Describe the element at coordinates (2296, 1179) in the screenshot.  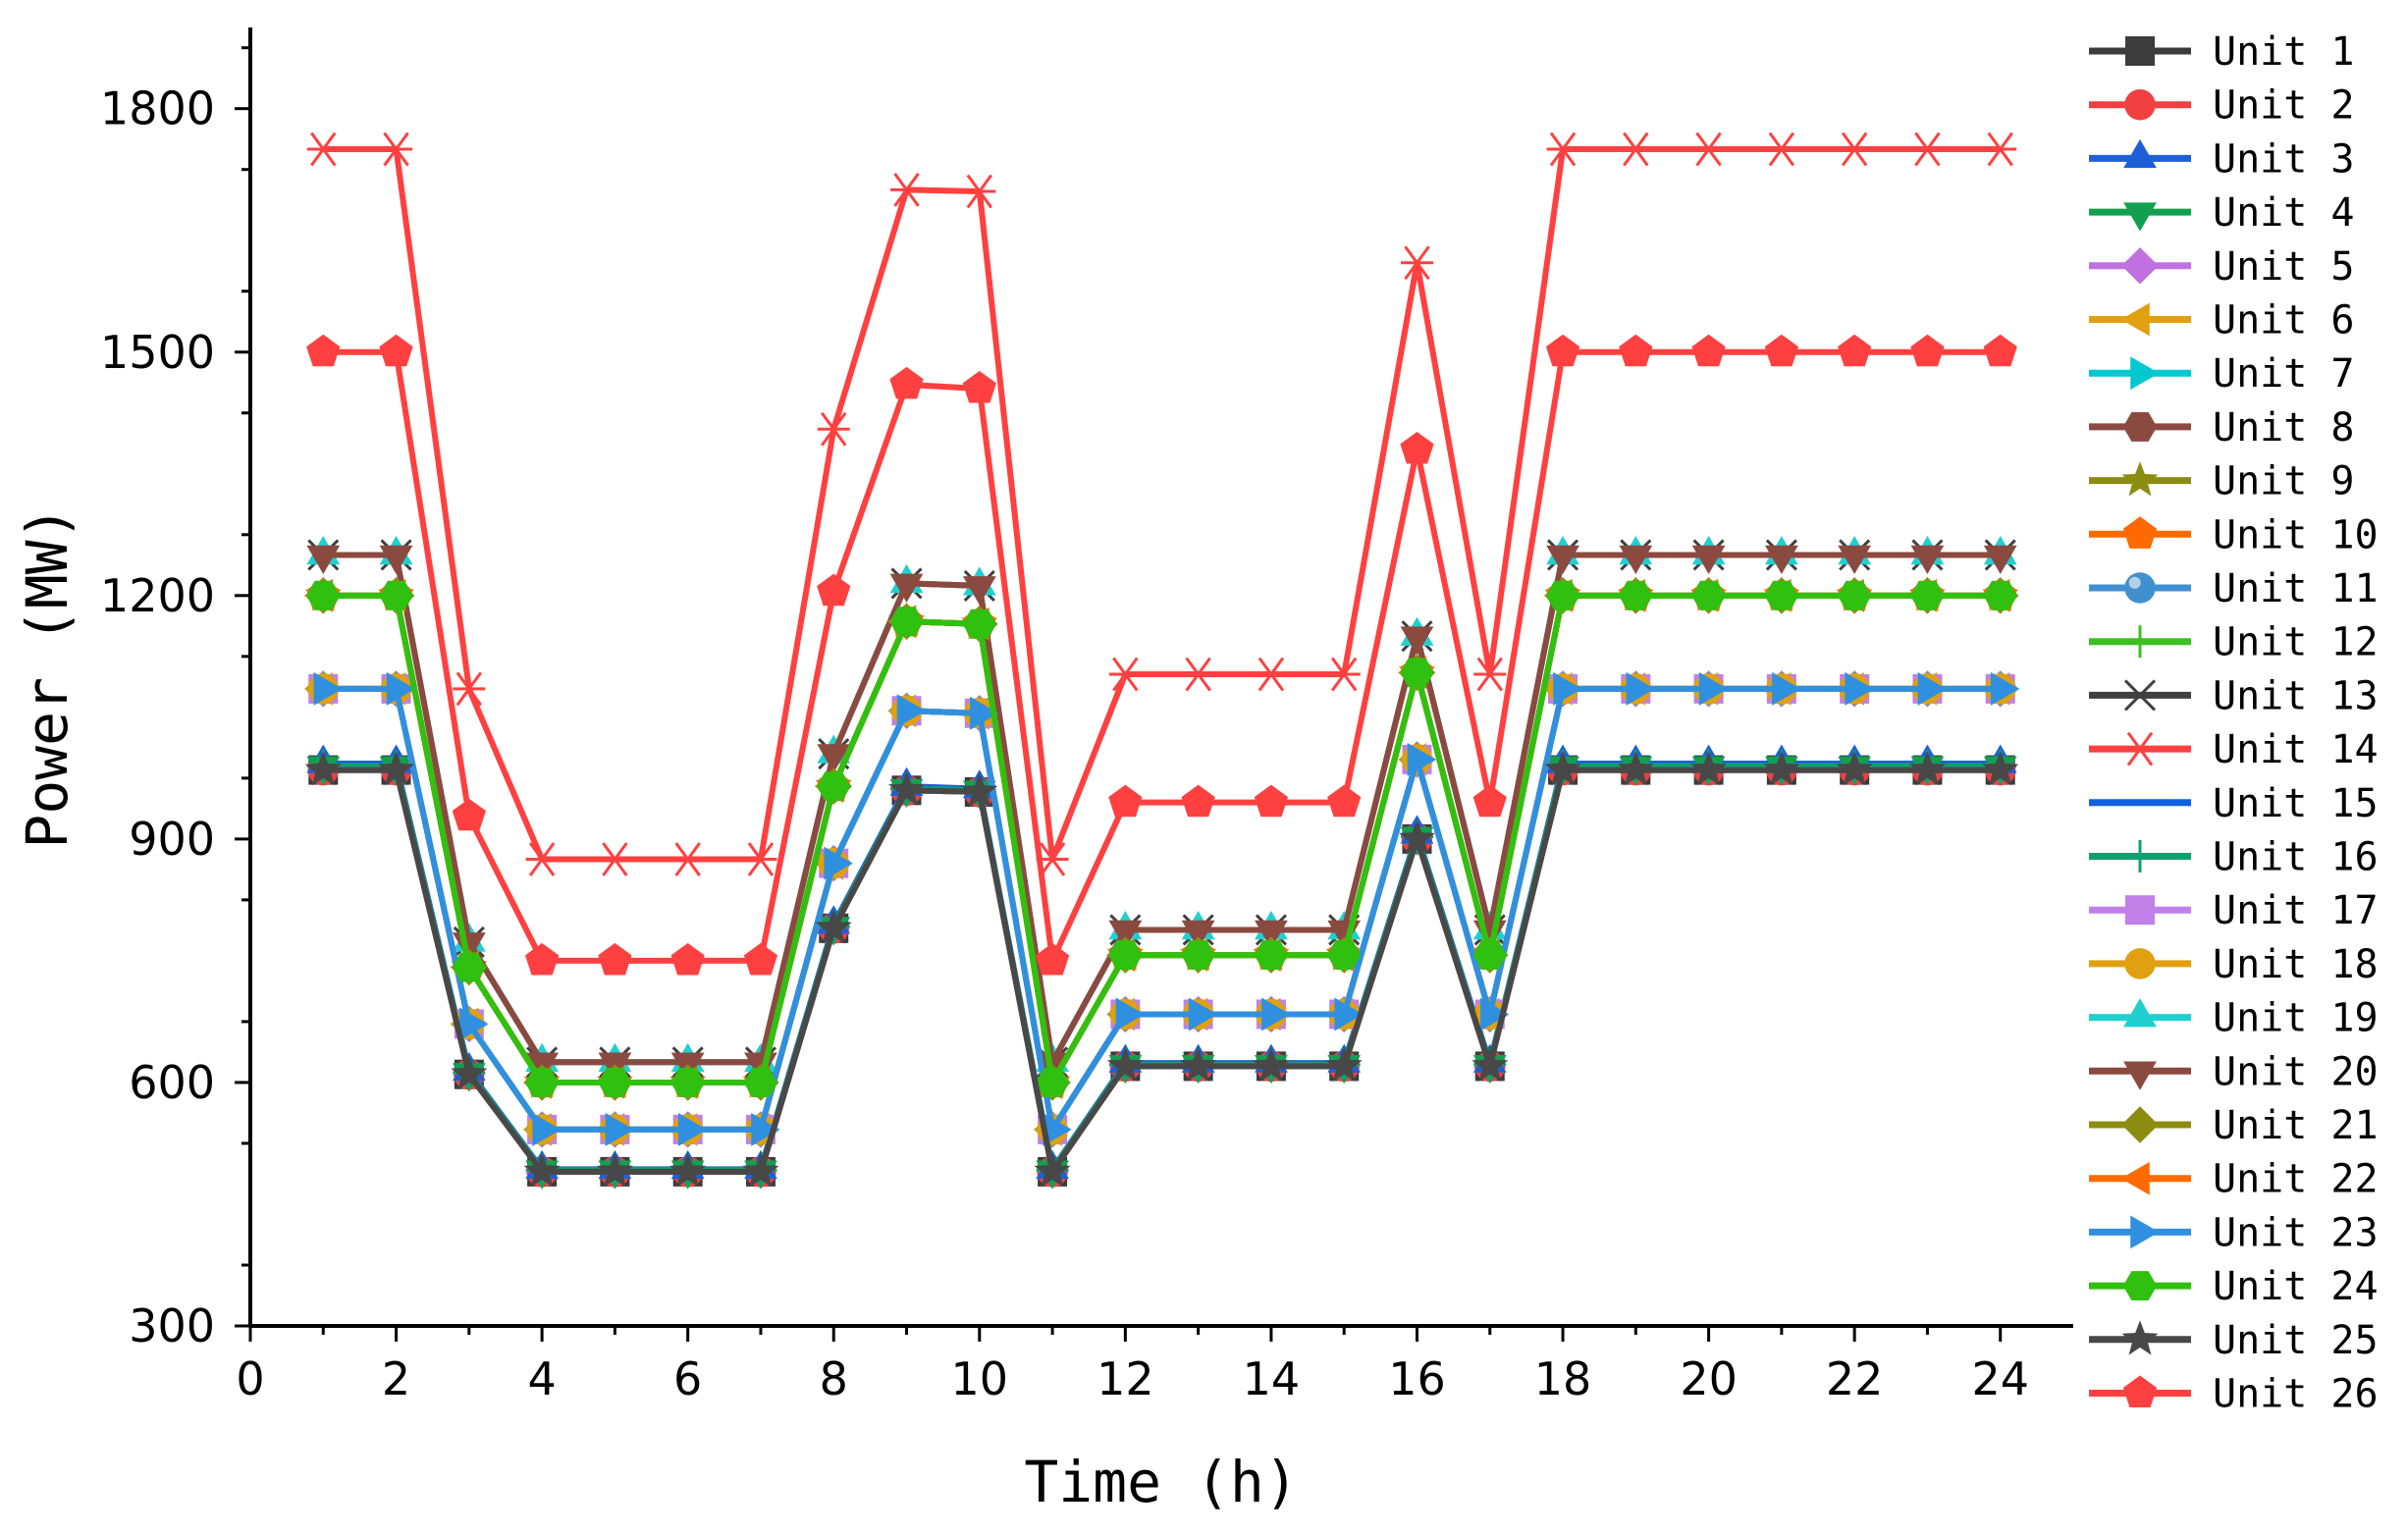
I see `legend-label: Unit 22` at that location.